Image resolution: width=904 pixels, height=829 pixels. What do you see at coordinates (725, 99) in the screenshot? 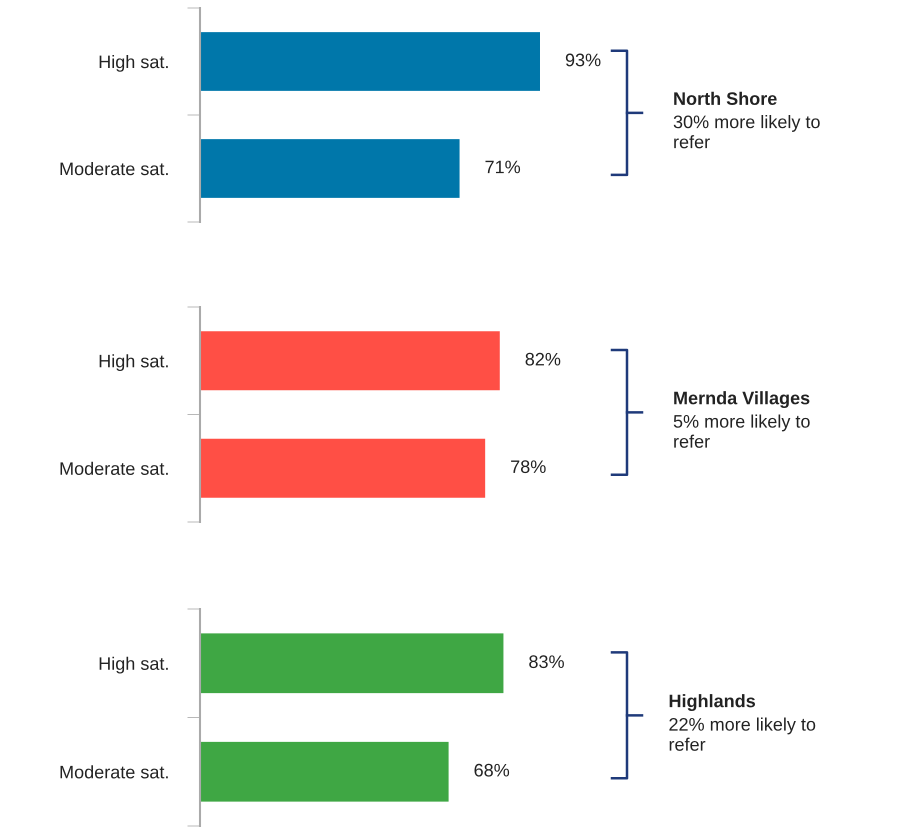
I see `text: North Shore` at bounding box center [725, 99].